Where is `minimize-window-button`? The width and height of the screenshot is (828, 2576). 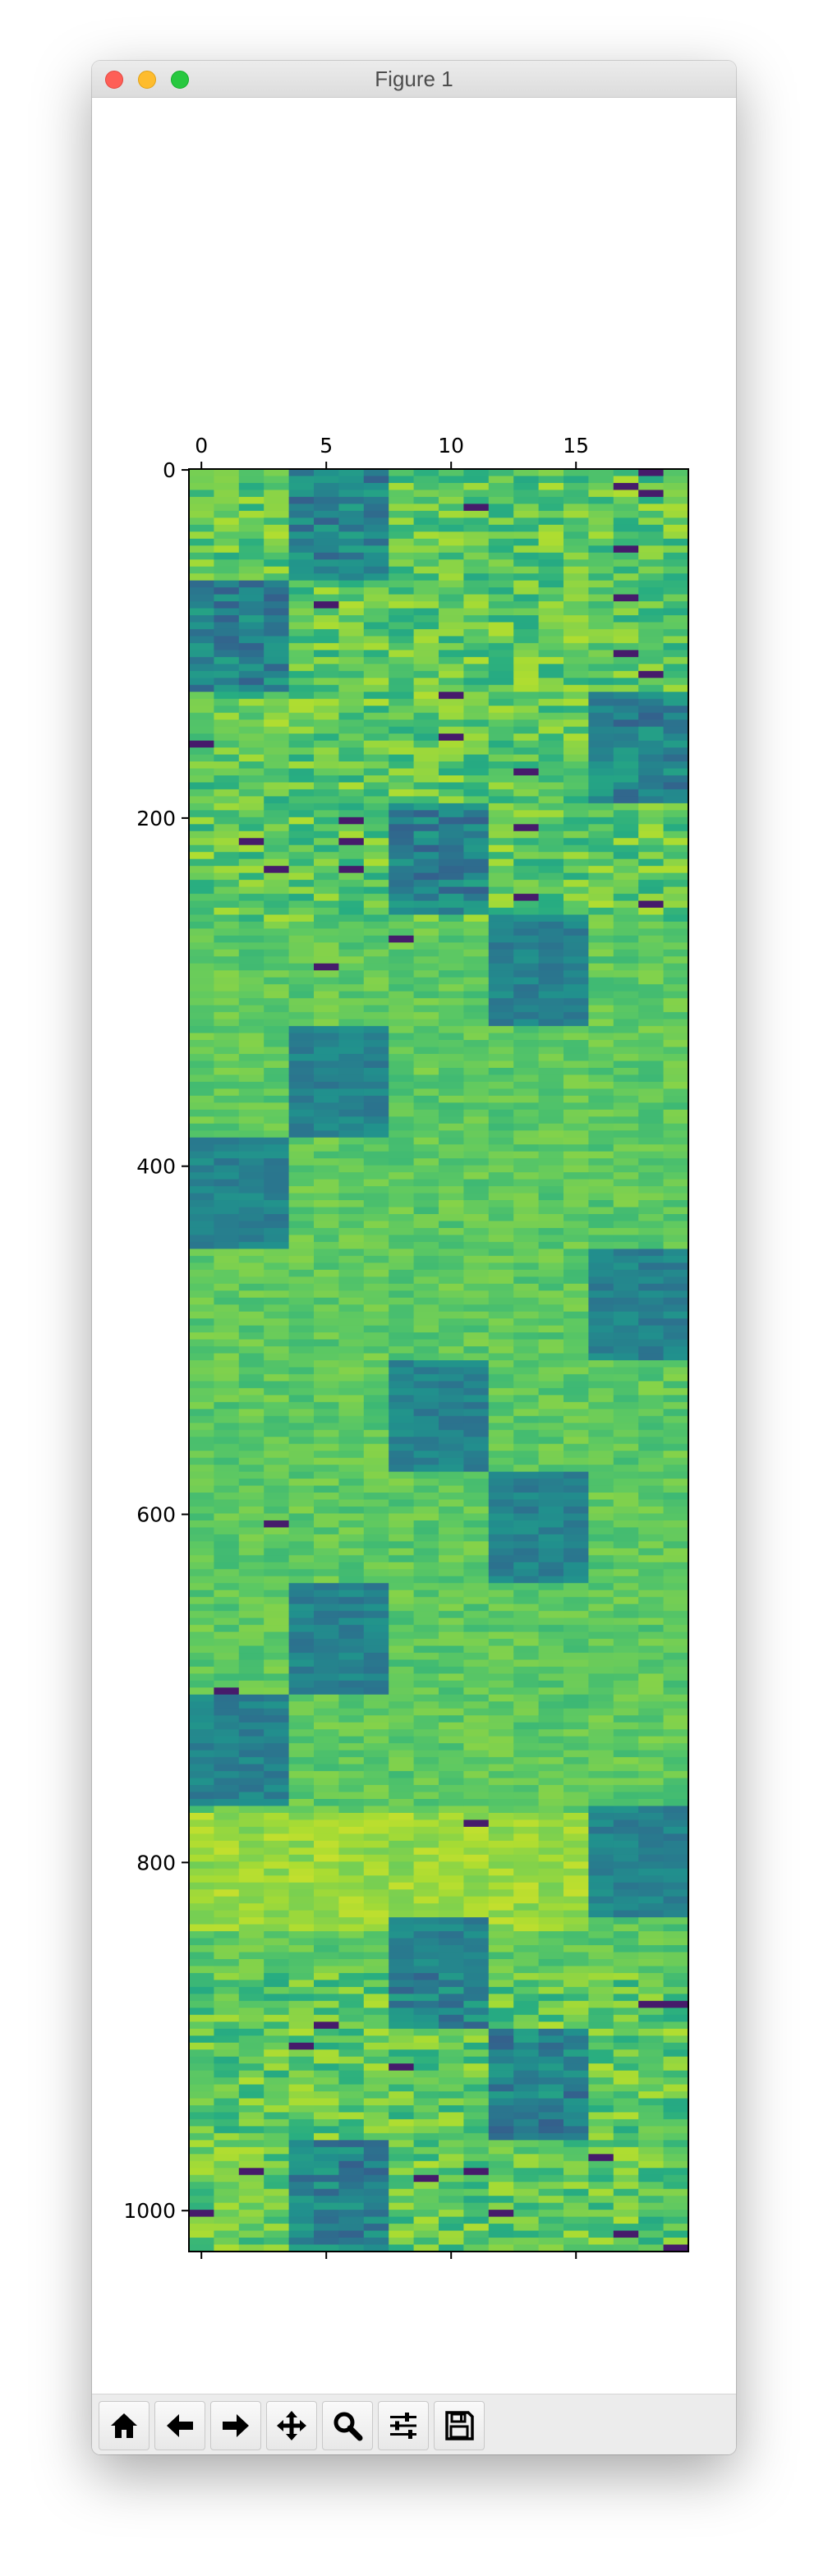
minimize-window-button is located at coordinates (147, 80).